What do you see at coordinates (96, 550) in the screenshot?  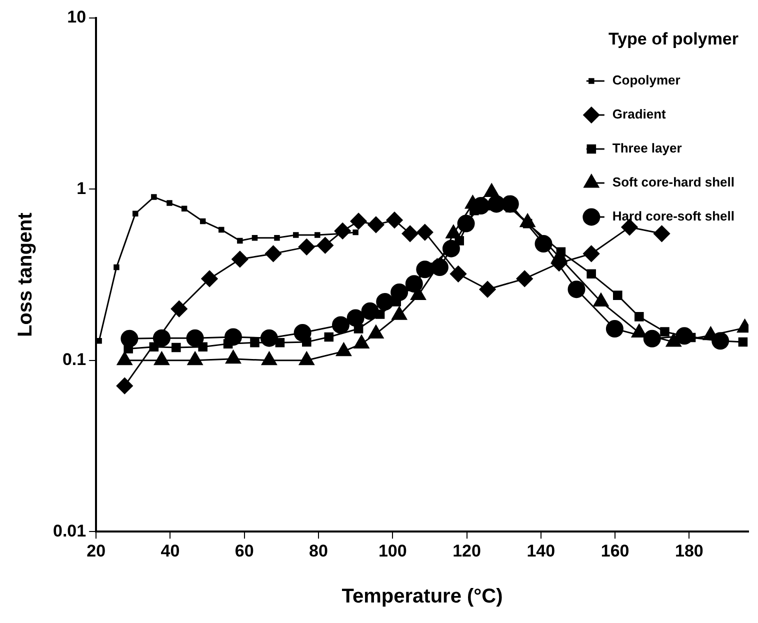 I see `x-tick-label: 20` at bounding box center [96, 550].